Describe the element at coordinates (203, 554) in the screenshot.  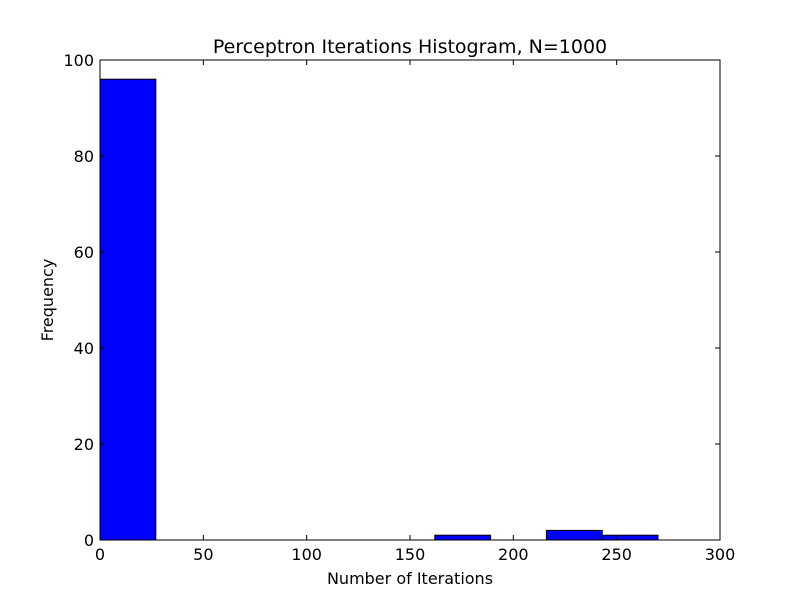
I see `x-tick-label: 50` at that location.